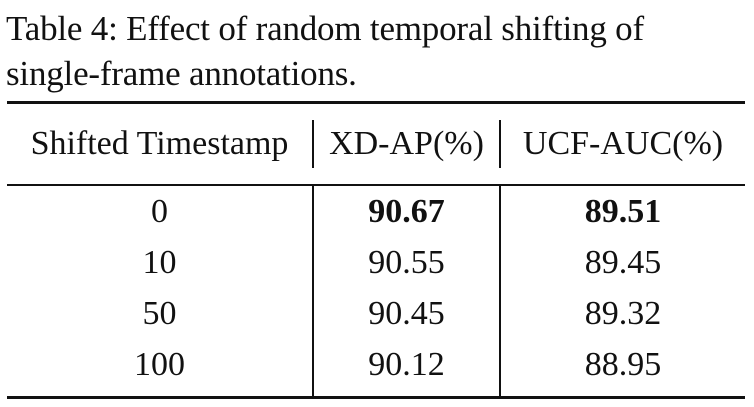 The height and width of the screenshot is (407, 754). I want to click on header-xd-ap: XD-AP(%), so click(406, 143).